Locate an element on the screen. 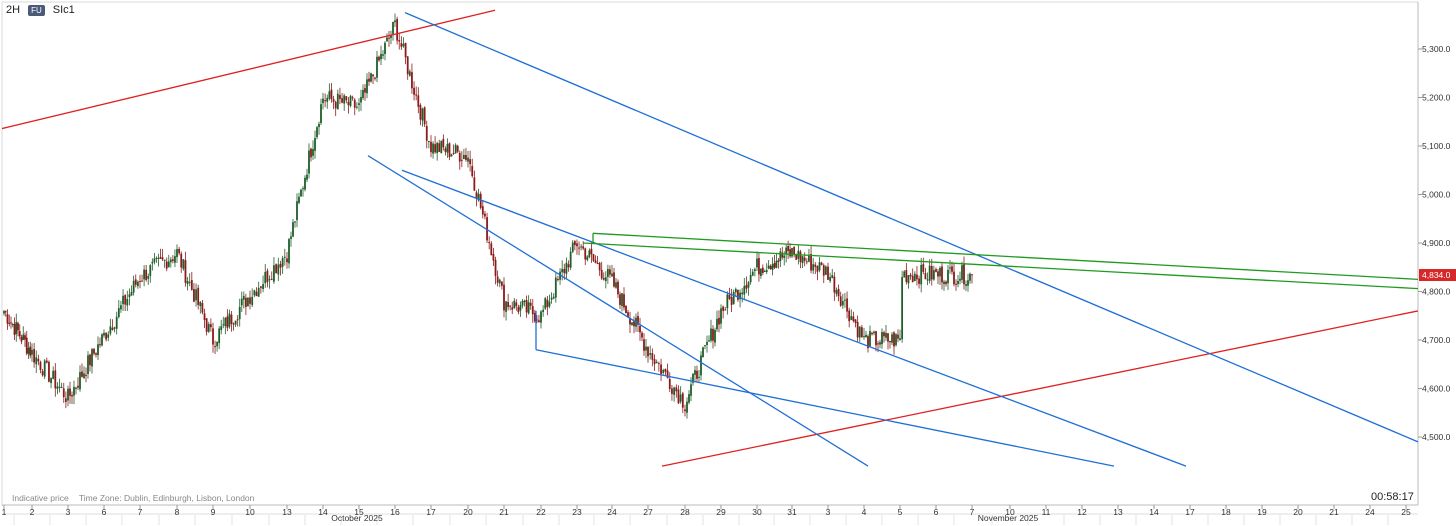  x-tick-label: 15 is located at coordinates (359, 512).